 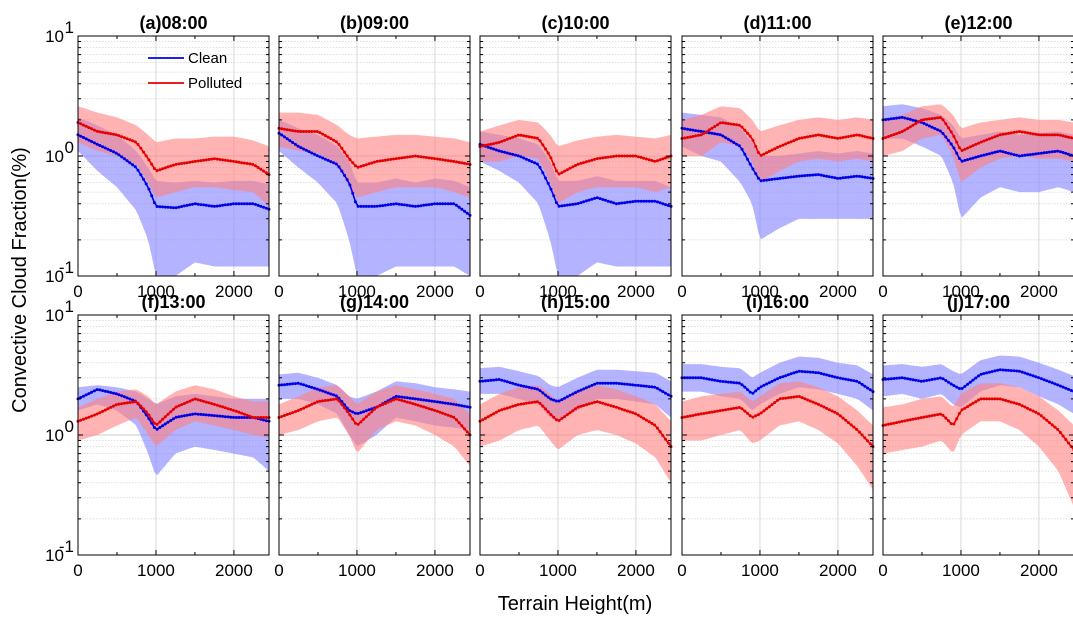 What do you see at coordinates (69, 306) in the screenshot?
I see `y-tick-label-exponent: 1` at bounding box center [69, 306].